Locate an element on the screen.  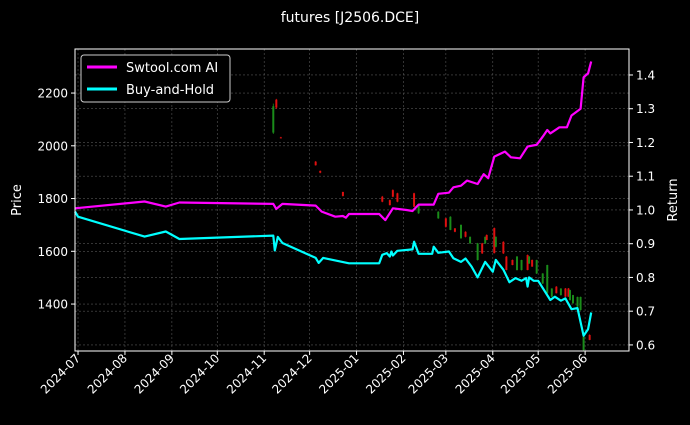
chart-title: futures [J2506.DCE] is located at coordinates (350, 18).